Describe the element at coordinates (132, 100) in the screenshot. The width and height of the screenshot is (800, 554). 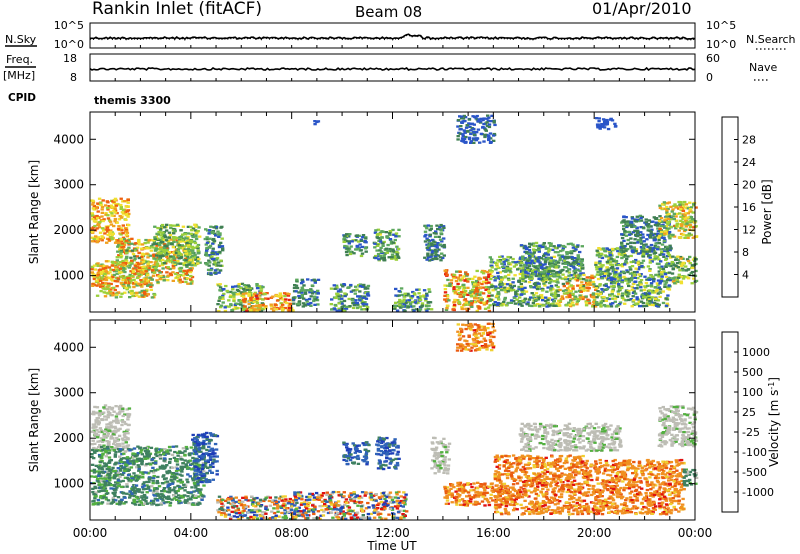
I see `cpid-value: themis 3300` at that location.